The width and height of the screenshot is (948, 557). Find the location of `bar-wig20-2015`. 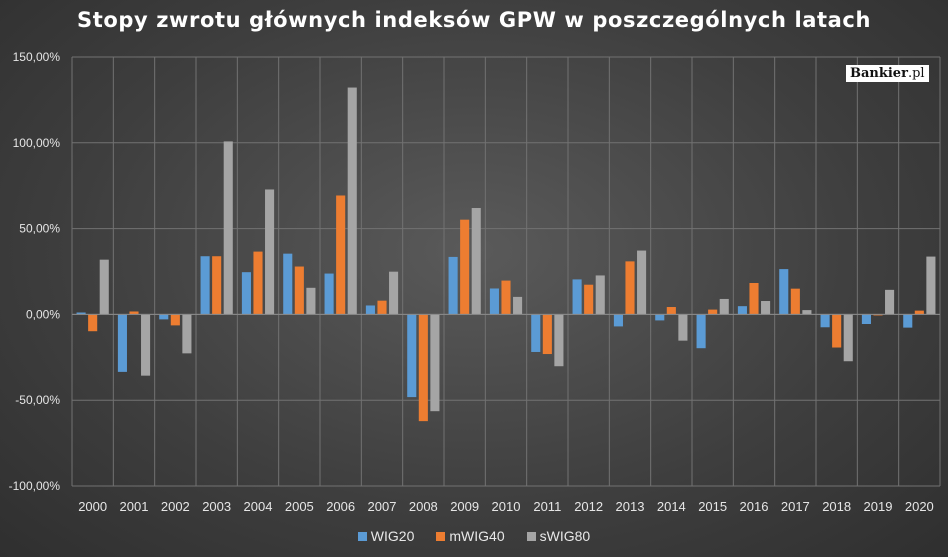

bar-wig20-2015 is located at coordinates (701, 331).